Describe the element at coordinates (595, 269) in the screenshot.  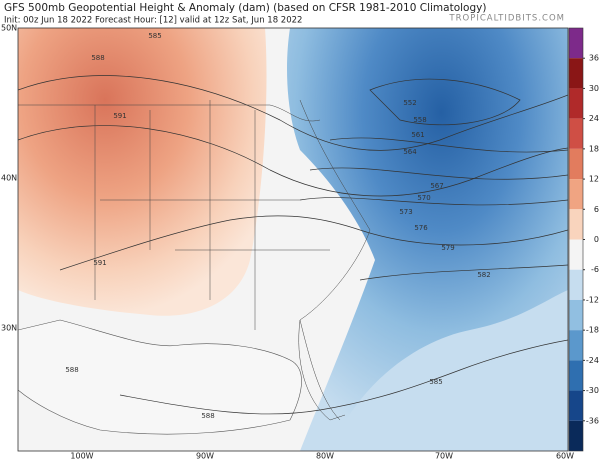
I see `colorbar-label: -6` at that location.